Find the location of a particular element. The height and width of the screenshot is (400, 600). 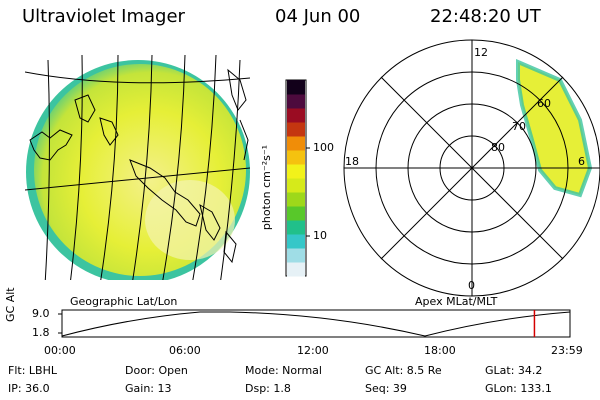

colorbar is located at coordinates (297, 178).